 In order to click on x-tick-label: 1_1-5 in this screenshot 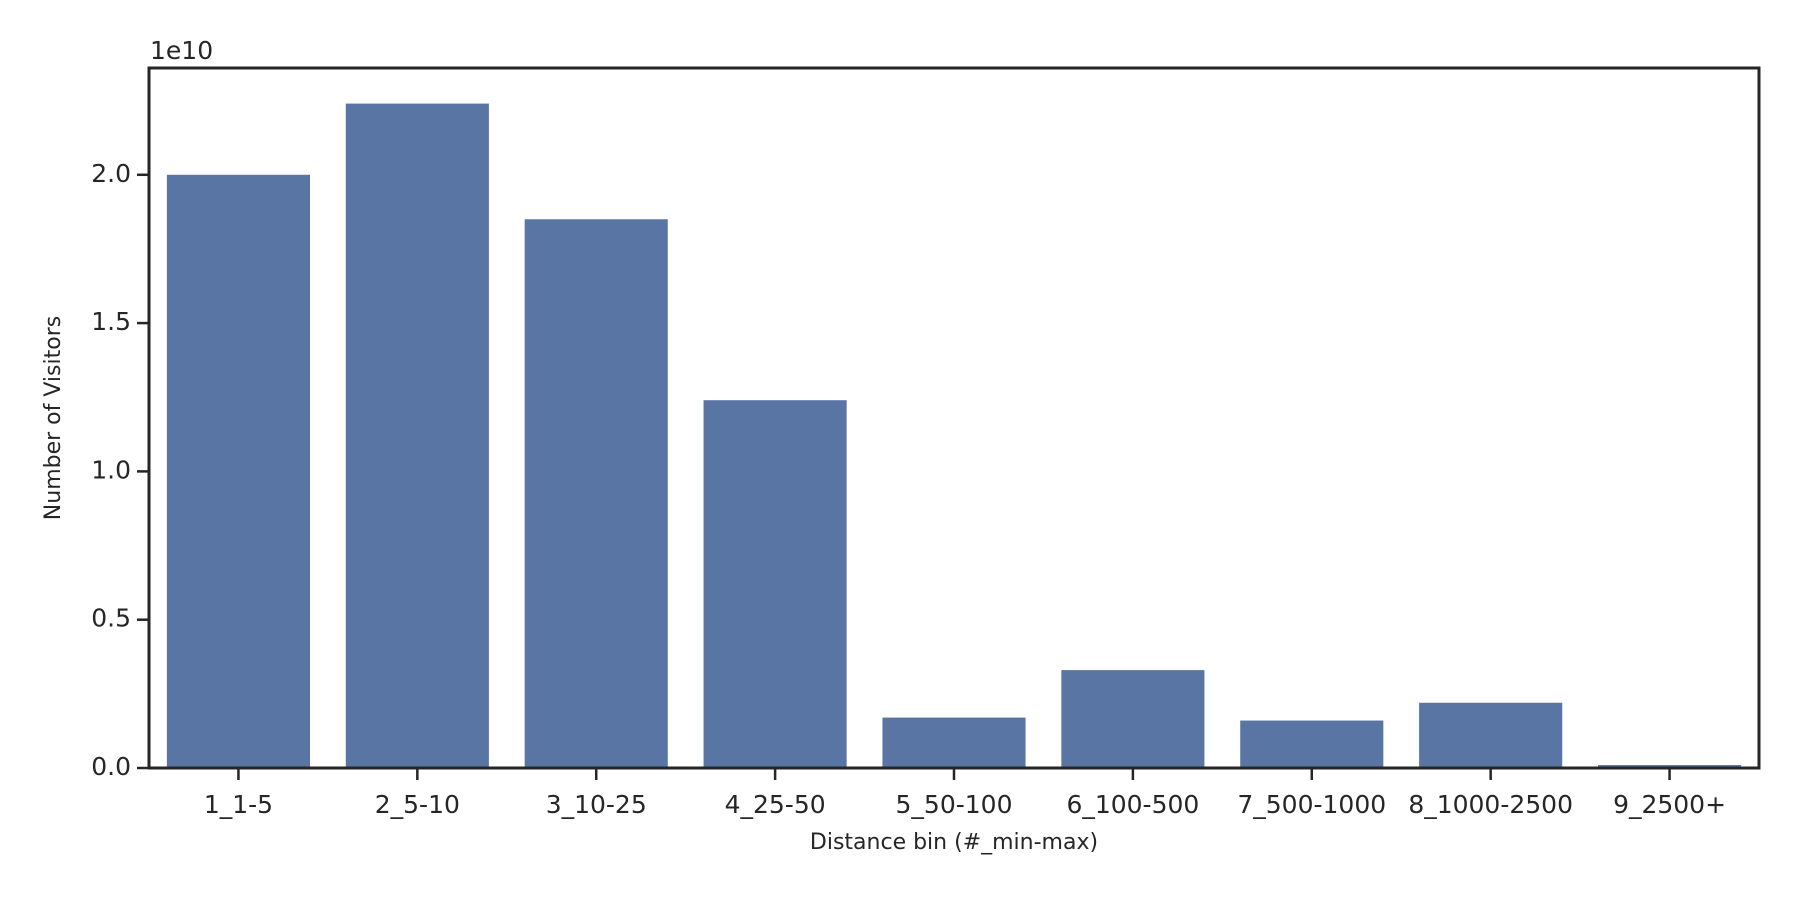, I will do `click(238, 804)`.